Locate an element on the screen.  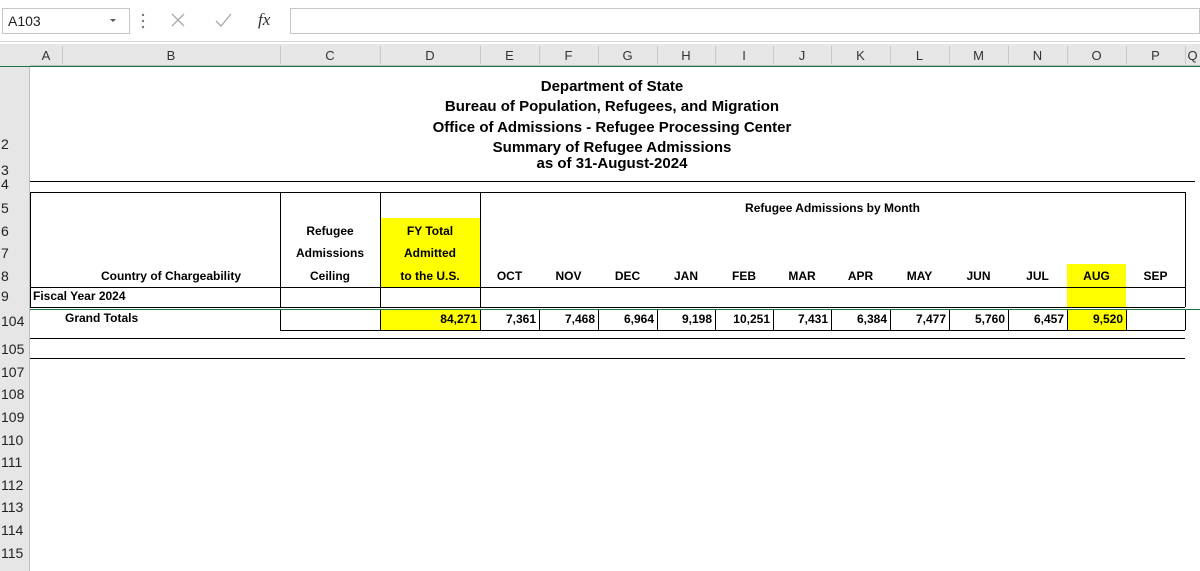
month-value: 5,760 is located at coordinates (989, 319).